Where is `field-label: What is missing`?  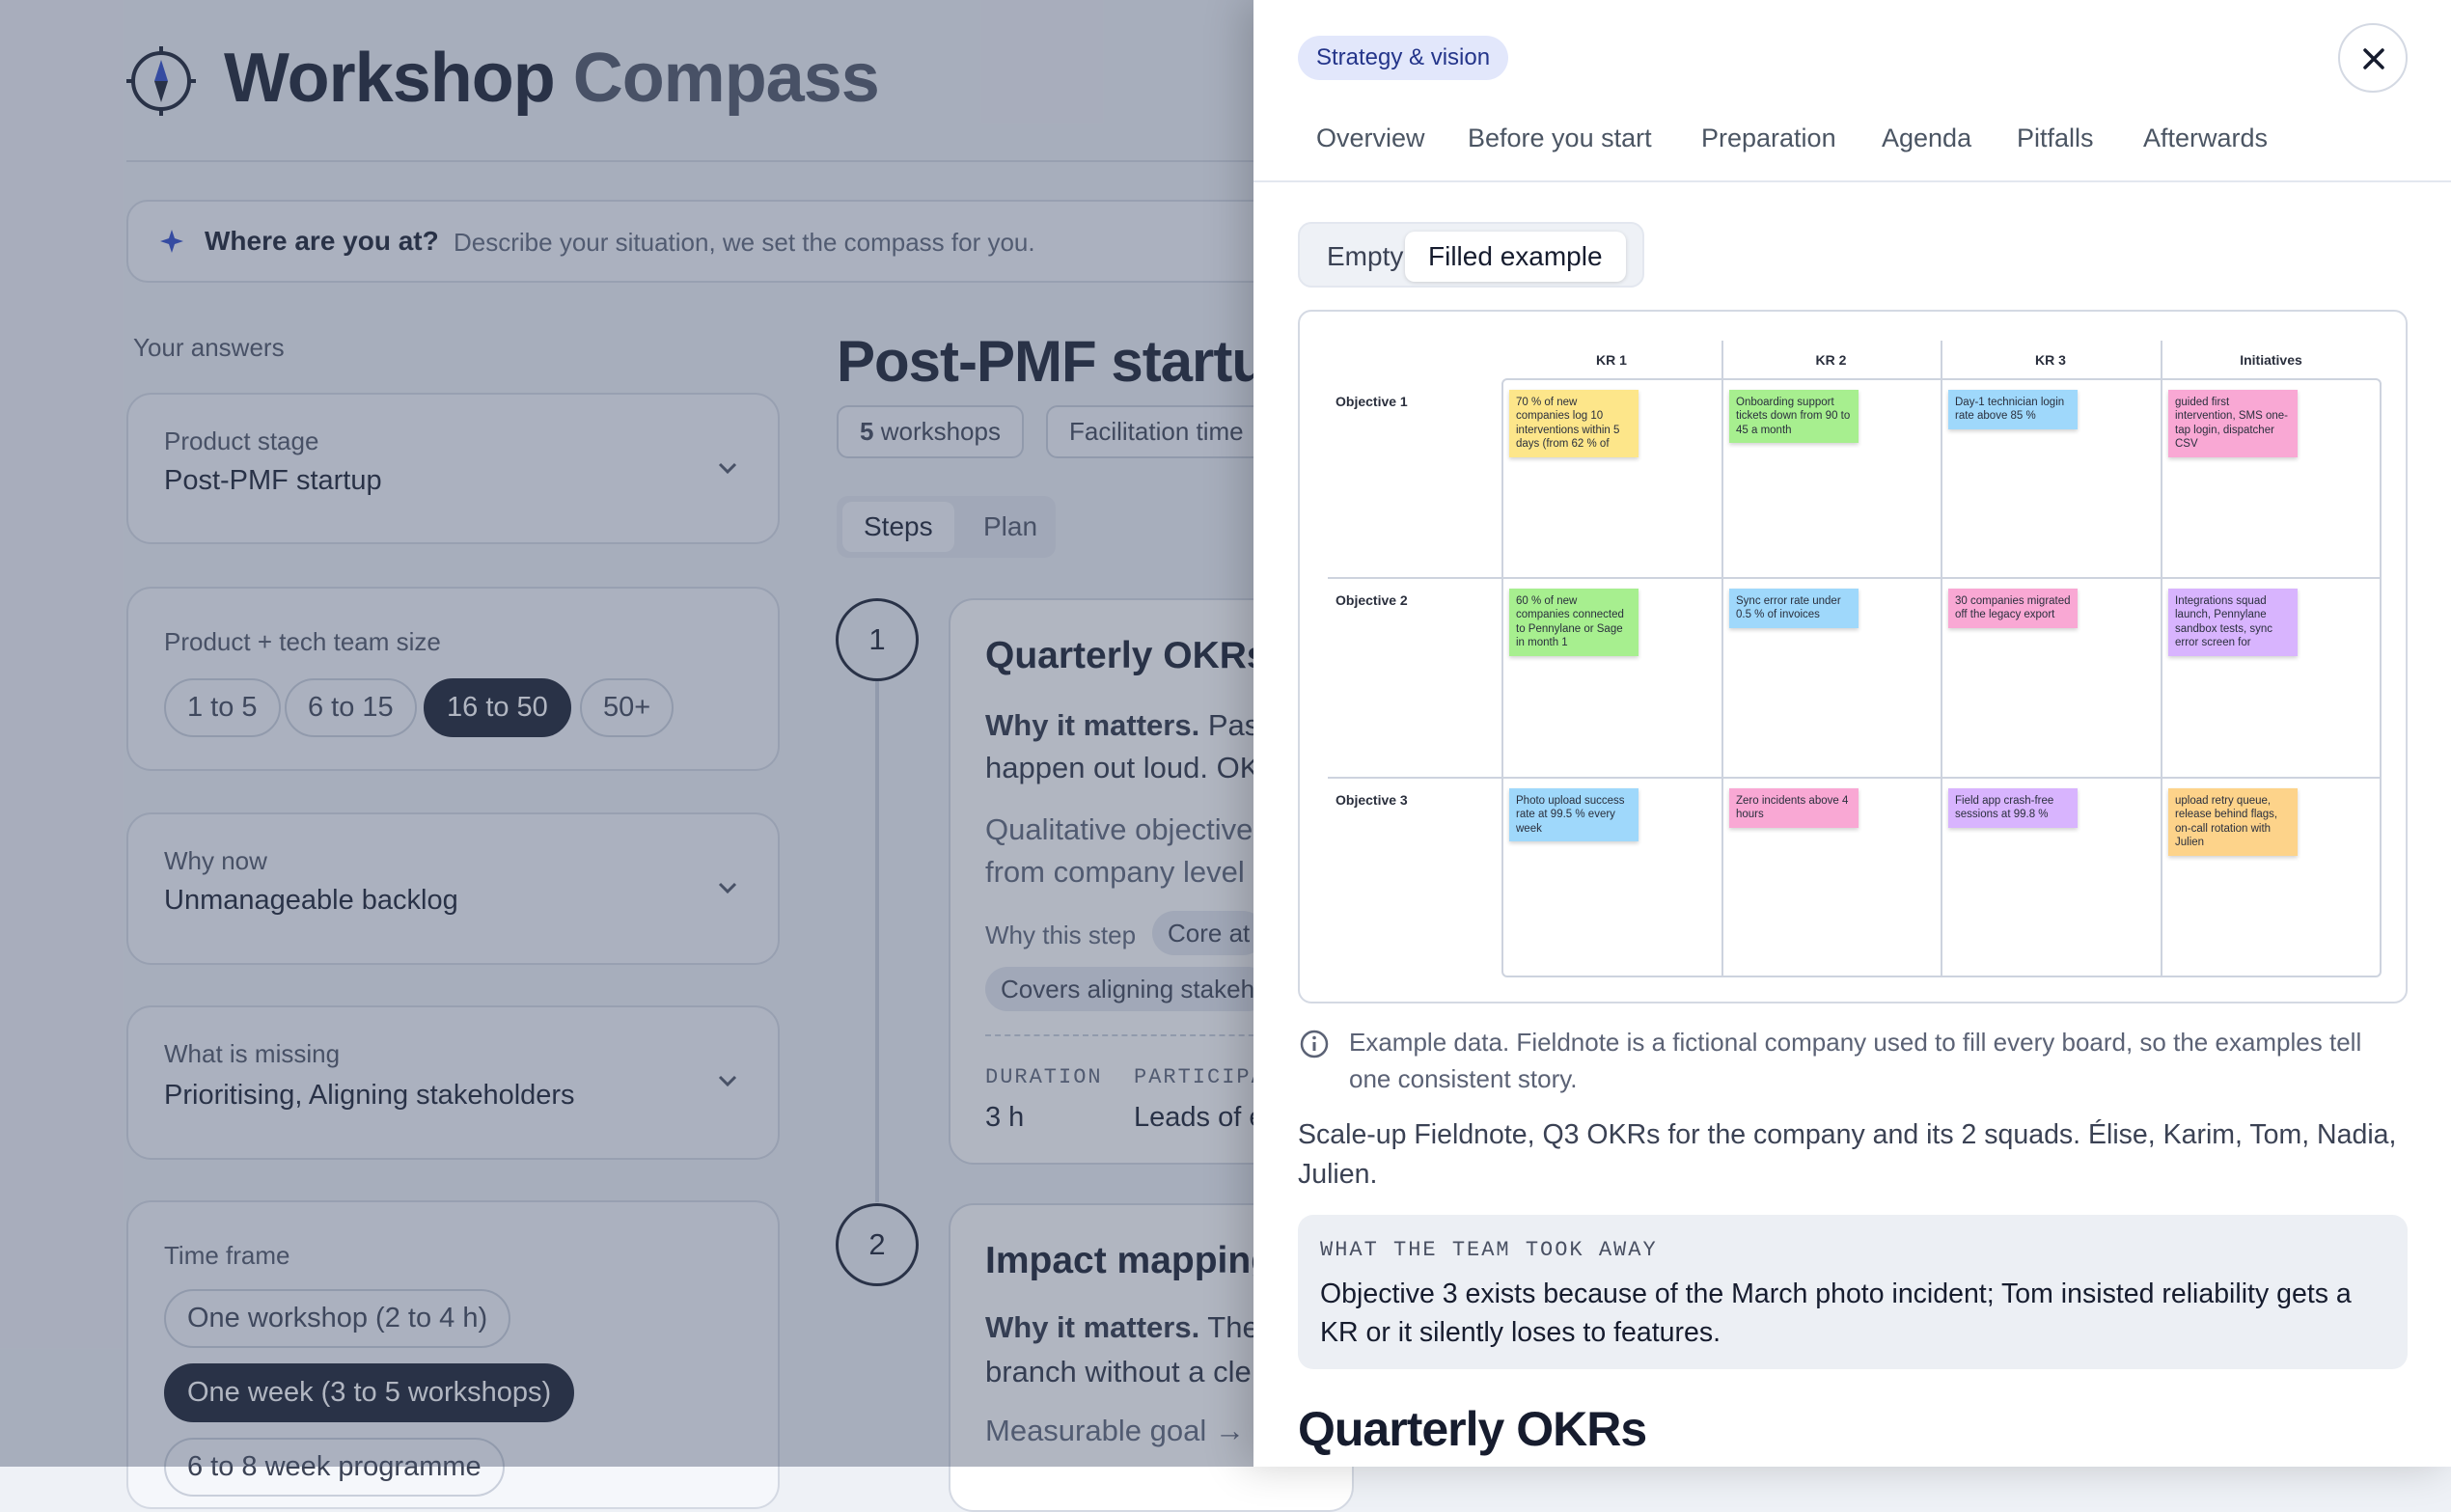 field-label: What is missing is located at coordinates (252, 1053).